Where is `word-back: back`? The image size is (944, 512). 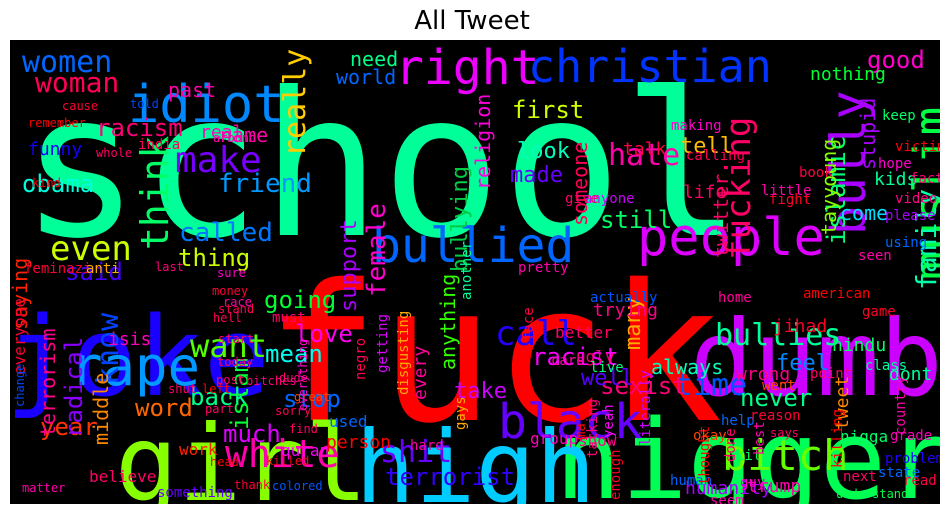 word-back: back is located at coordinates (219, 397).